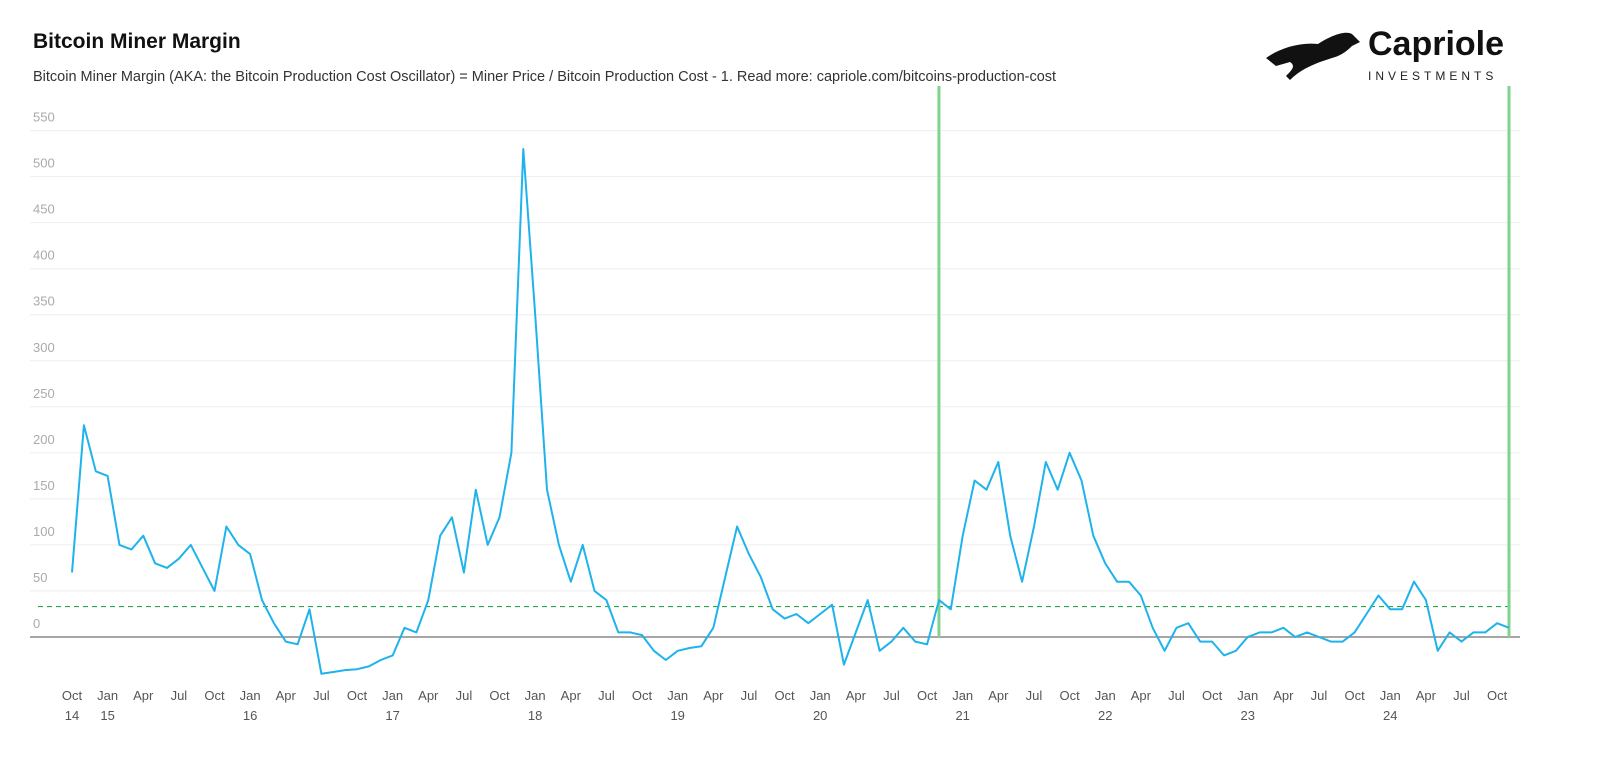 The width and height of the screenshot is (1600, 762). I want to click on y-tick-label: 150, so click(44, 485).